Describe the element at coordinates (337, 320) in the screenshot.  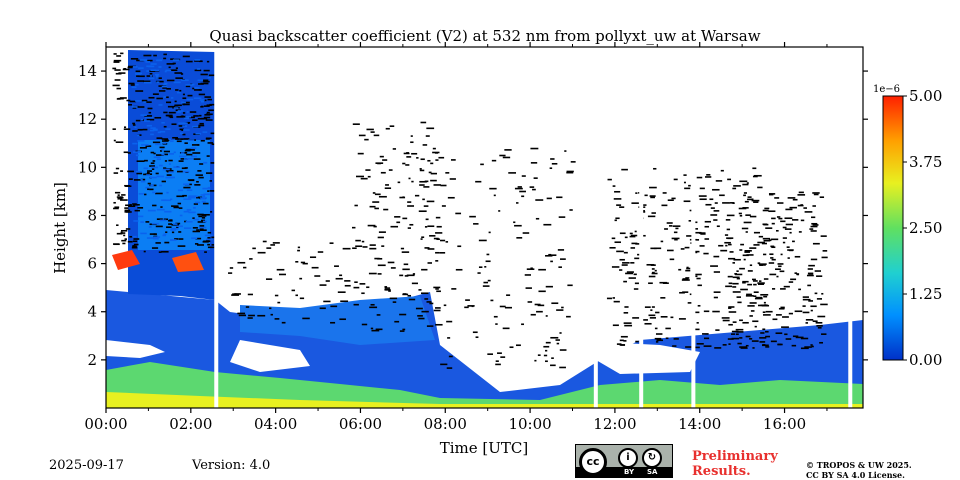
I see `cloud-layer-3-5km` at that location.